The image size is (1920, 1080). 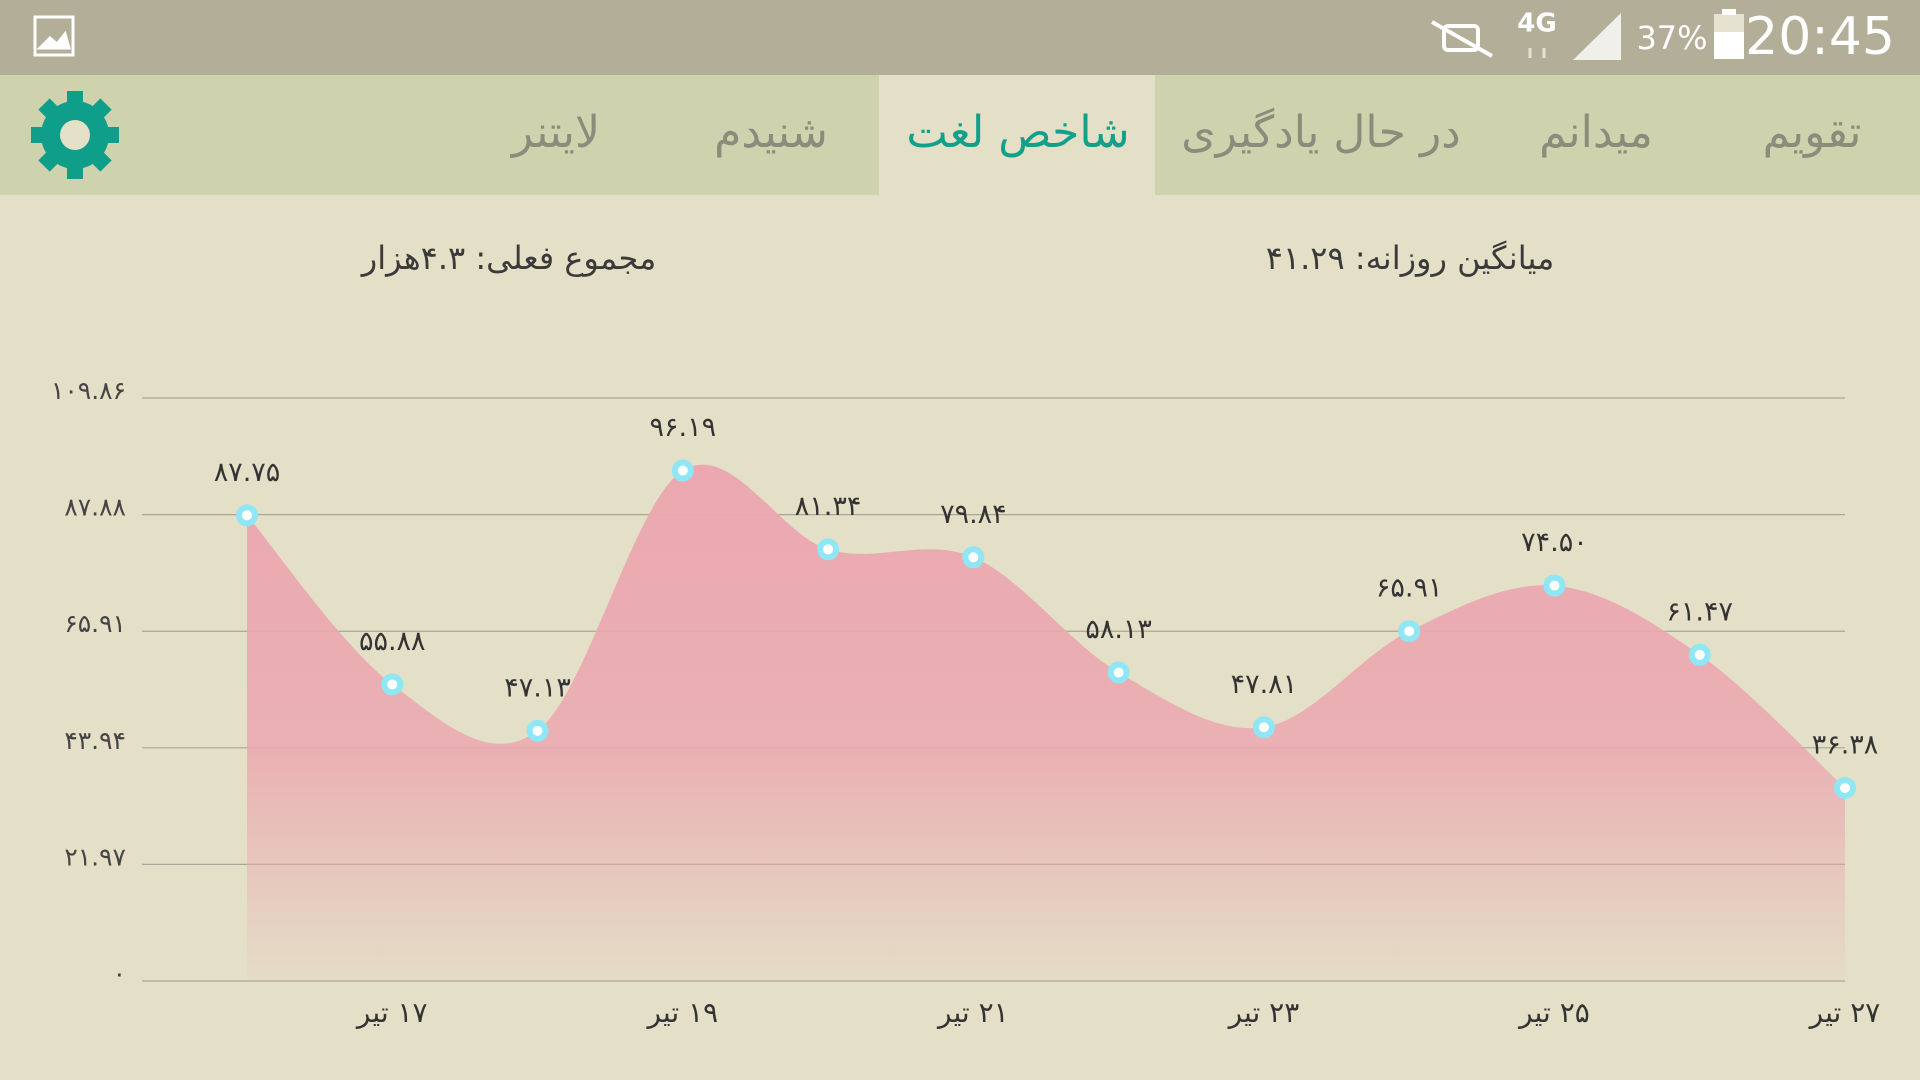 I want to click on active-tab-bg, so click(x=1017, y=135).